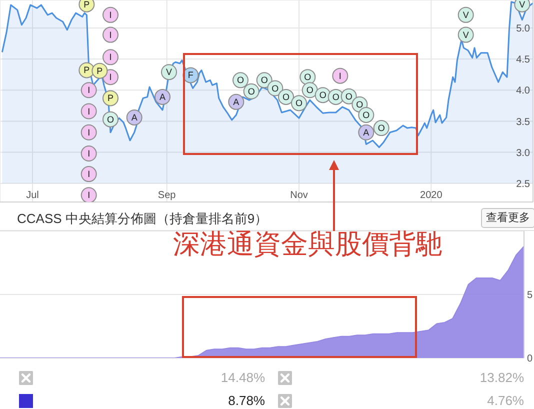 This screenshot has width=534, height=409. What do you see at coordinates (191, 75) in the screenshot?
I see `series-label: F` at bounding box center [191, 75].